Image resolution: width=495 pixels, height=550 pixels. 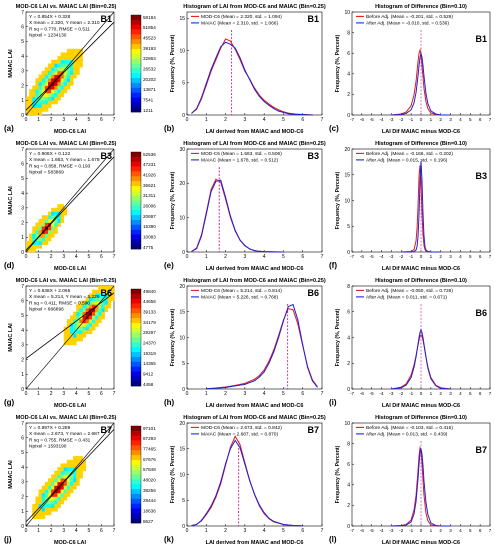 I want to click on colorbar-tick-label: 36621, so click(x=149, y=185).